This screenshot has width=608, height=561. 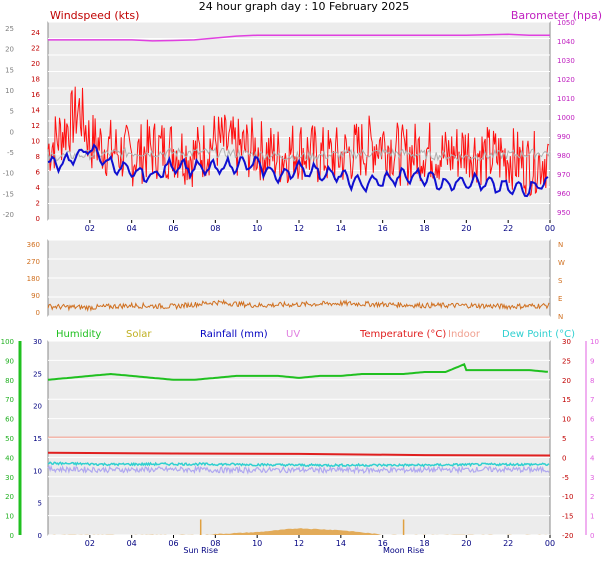 I want to click on wind-y-outer-tick-label: -20, so click(x=8, y=215).